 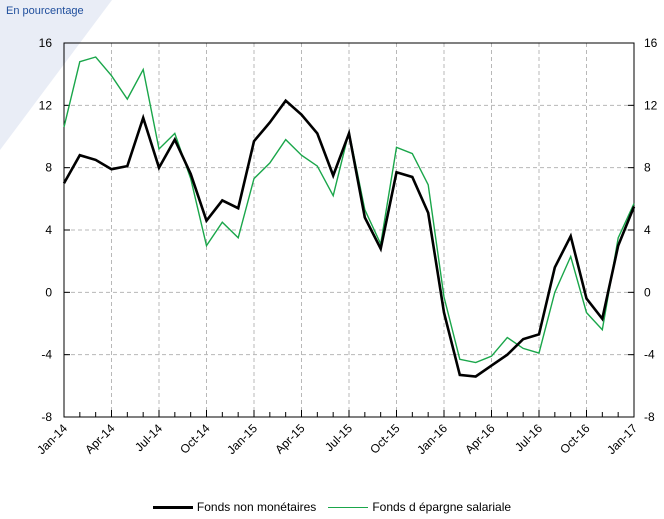 What do you see at coordinates (622, 439) in the screenshot?
I see `x-tick-label: Jan-17` at bounding box center [622, 439].